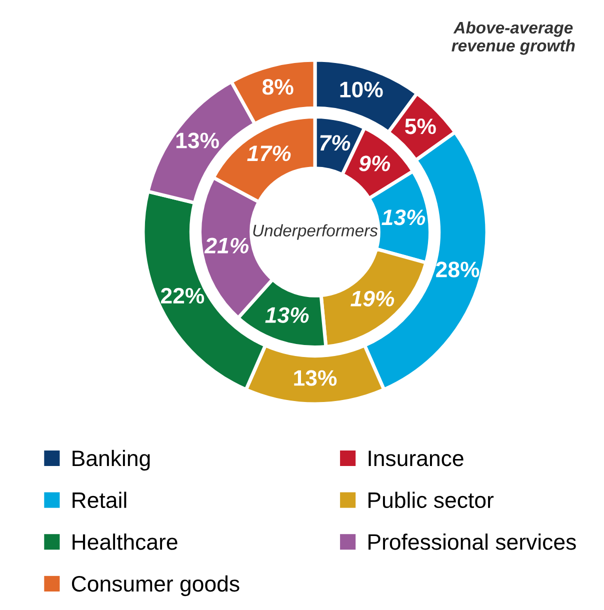  I want to click on data-label: 21%, so click(226, 246).